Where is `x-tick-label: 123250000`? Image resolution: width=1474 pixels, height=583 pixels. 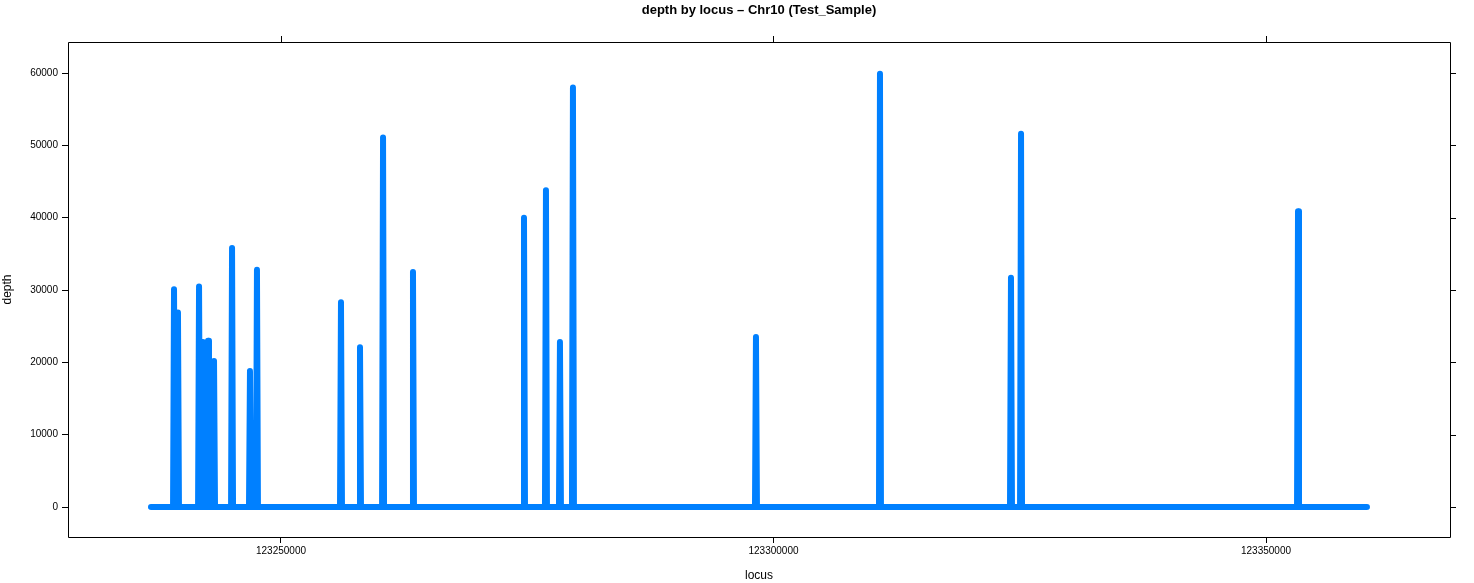
x-tick-label: 123250000 is located at coordinates (281, 550).